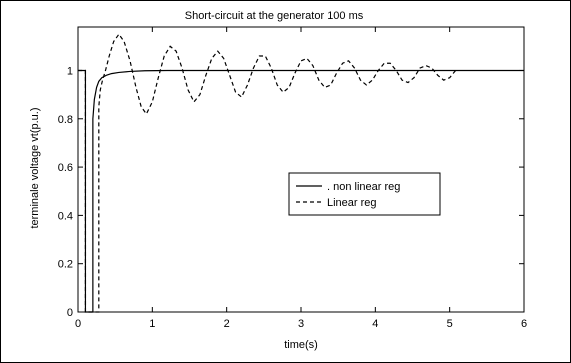 The width and height of the screenshot is (571, 363). I want to click on y-tick-label-5: 1, so click(70, 71).